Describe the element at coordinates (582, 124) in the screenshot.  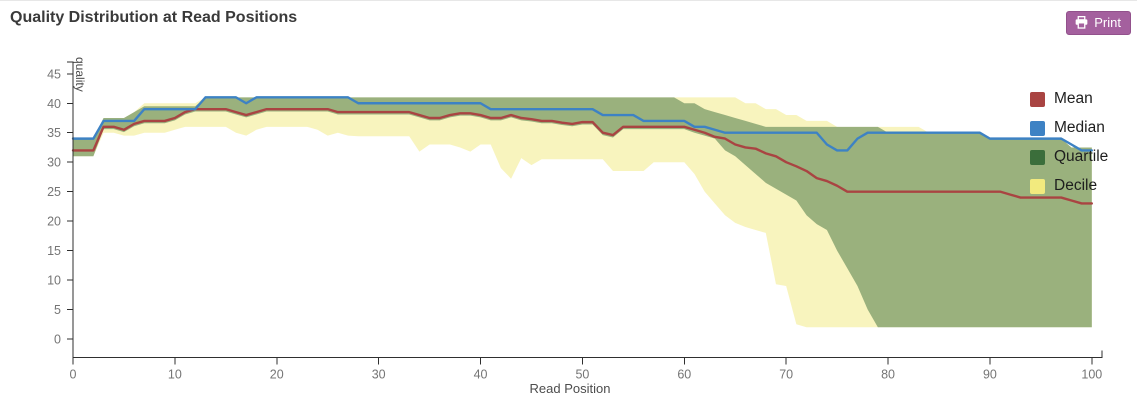
I see `median-line` at that location.